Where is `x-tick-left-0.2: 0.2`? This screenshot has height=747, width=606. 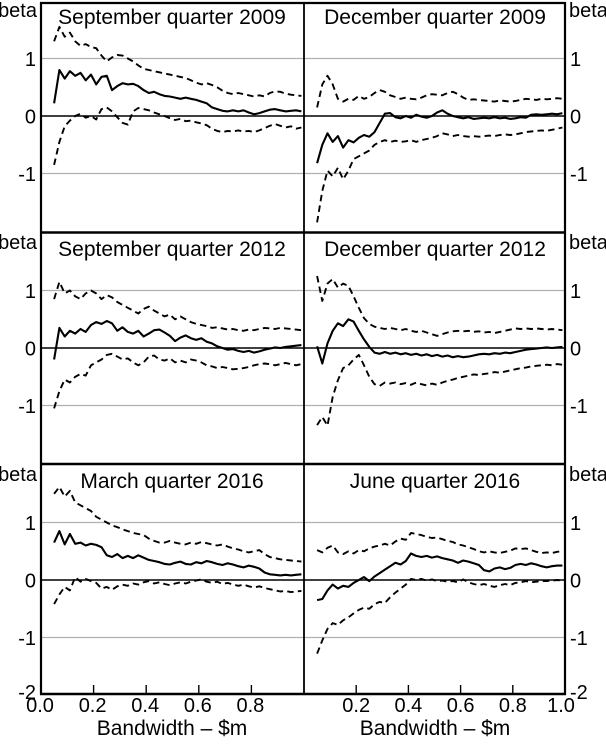
x-tick-left-0.2: 0.2 is located at coordinates (93, 706).